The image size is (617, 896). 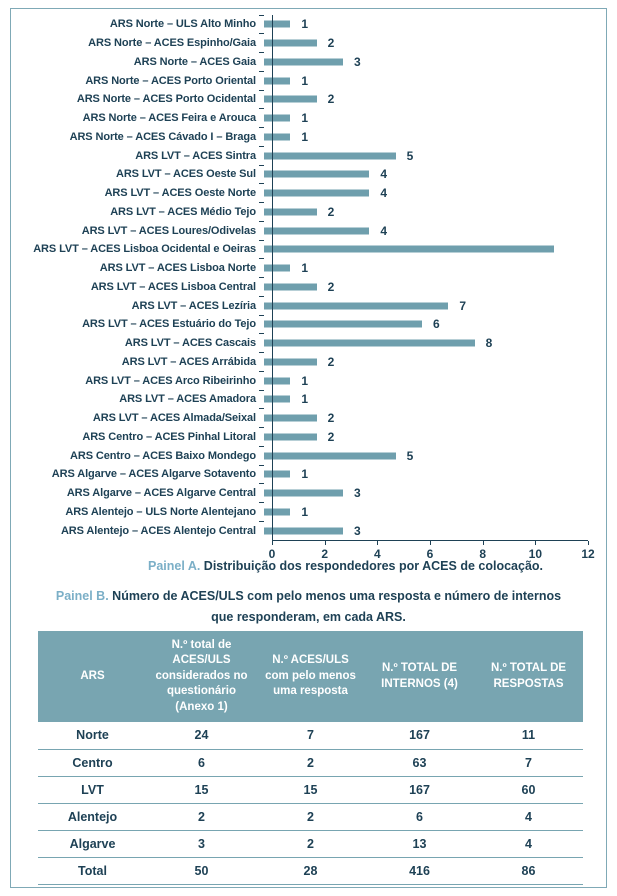 I want to click on table-cell: 86, so click(x=528, y=871).